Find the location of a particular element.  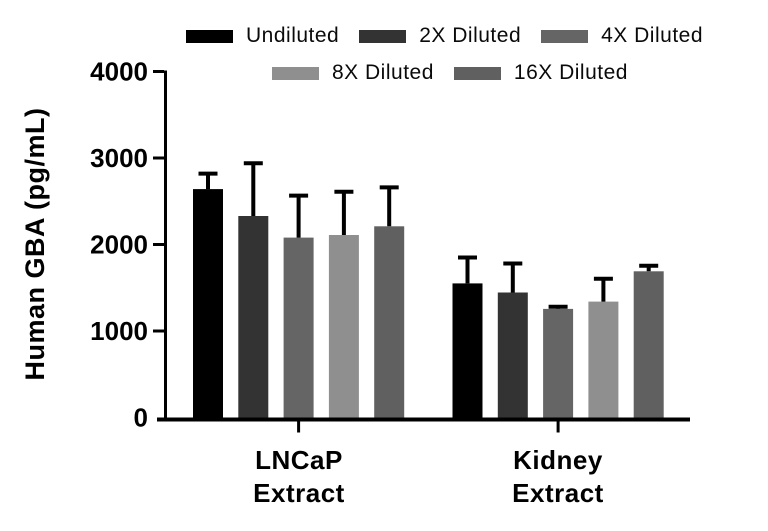

legend-item-2x-diluted: 2X Diluted is located at coordinates (440, 36).